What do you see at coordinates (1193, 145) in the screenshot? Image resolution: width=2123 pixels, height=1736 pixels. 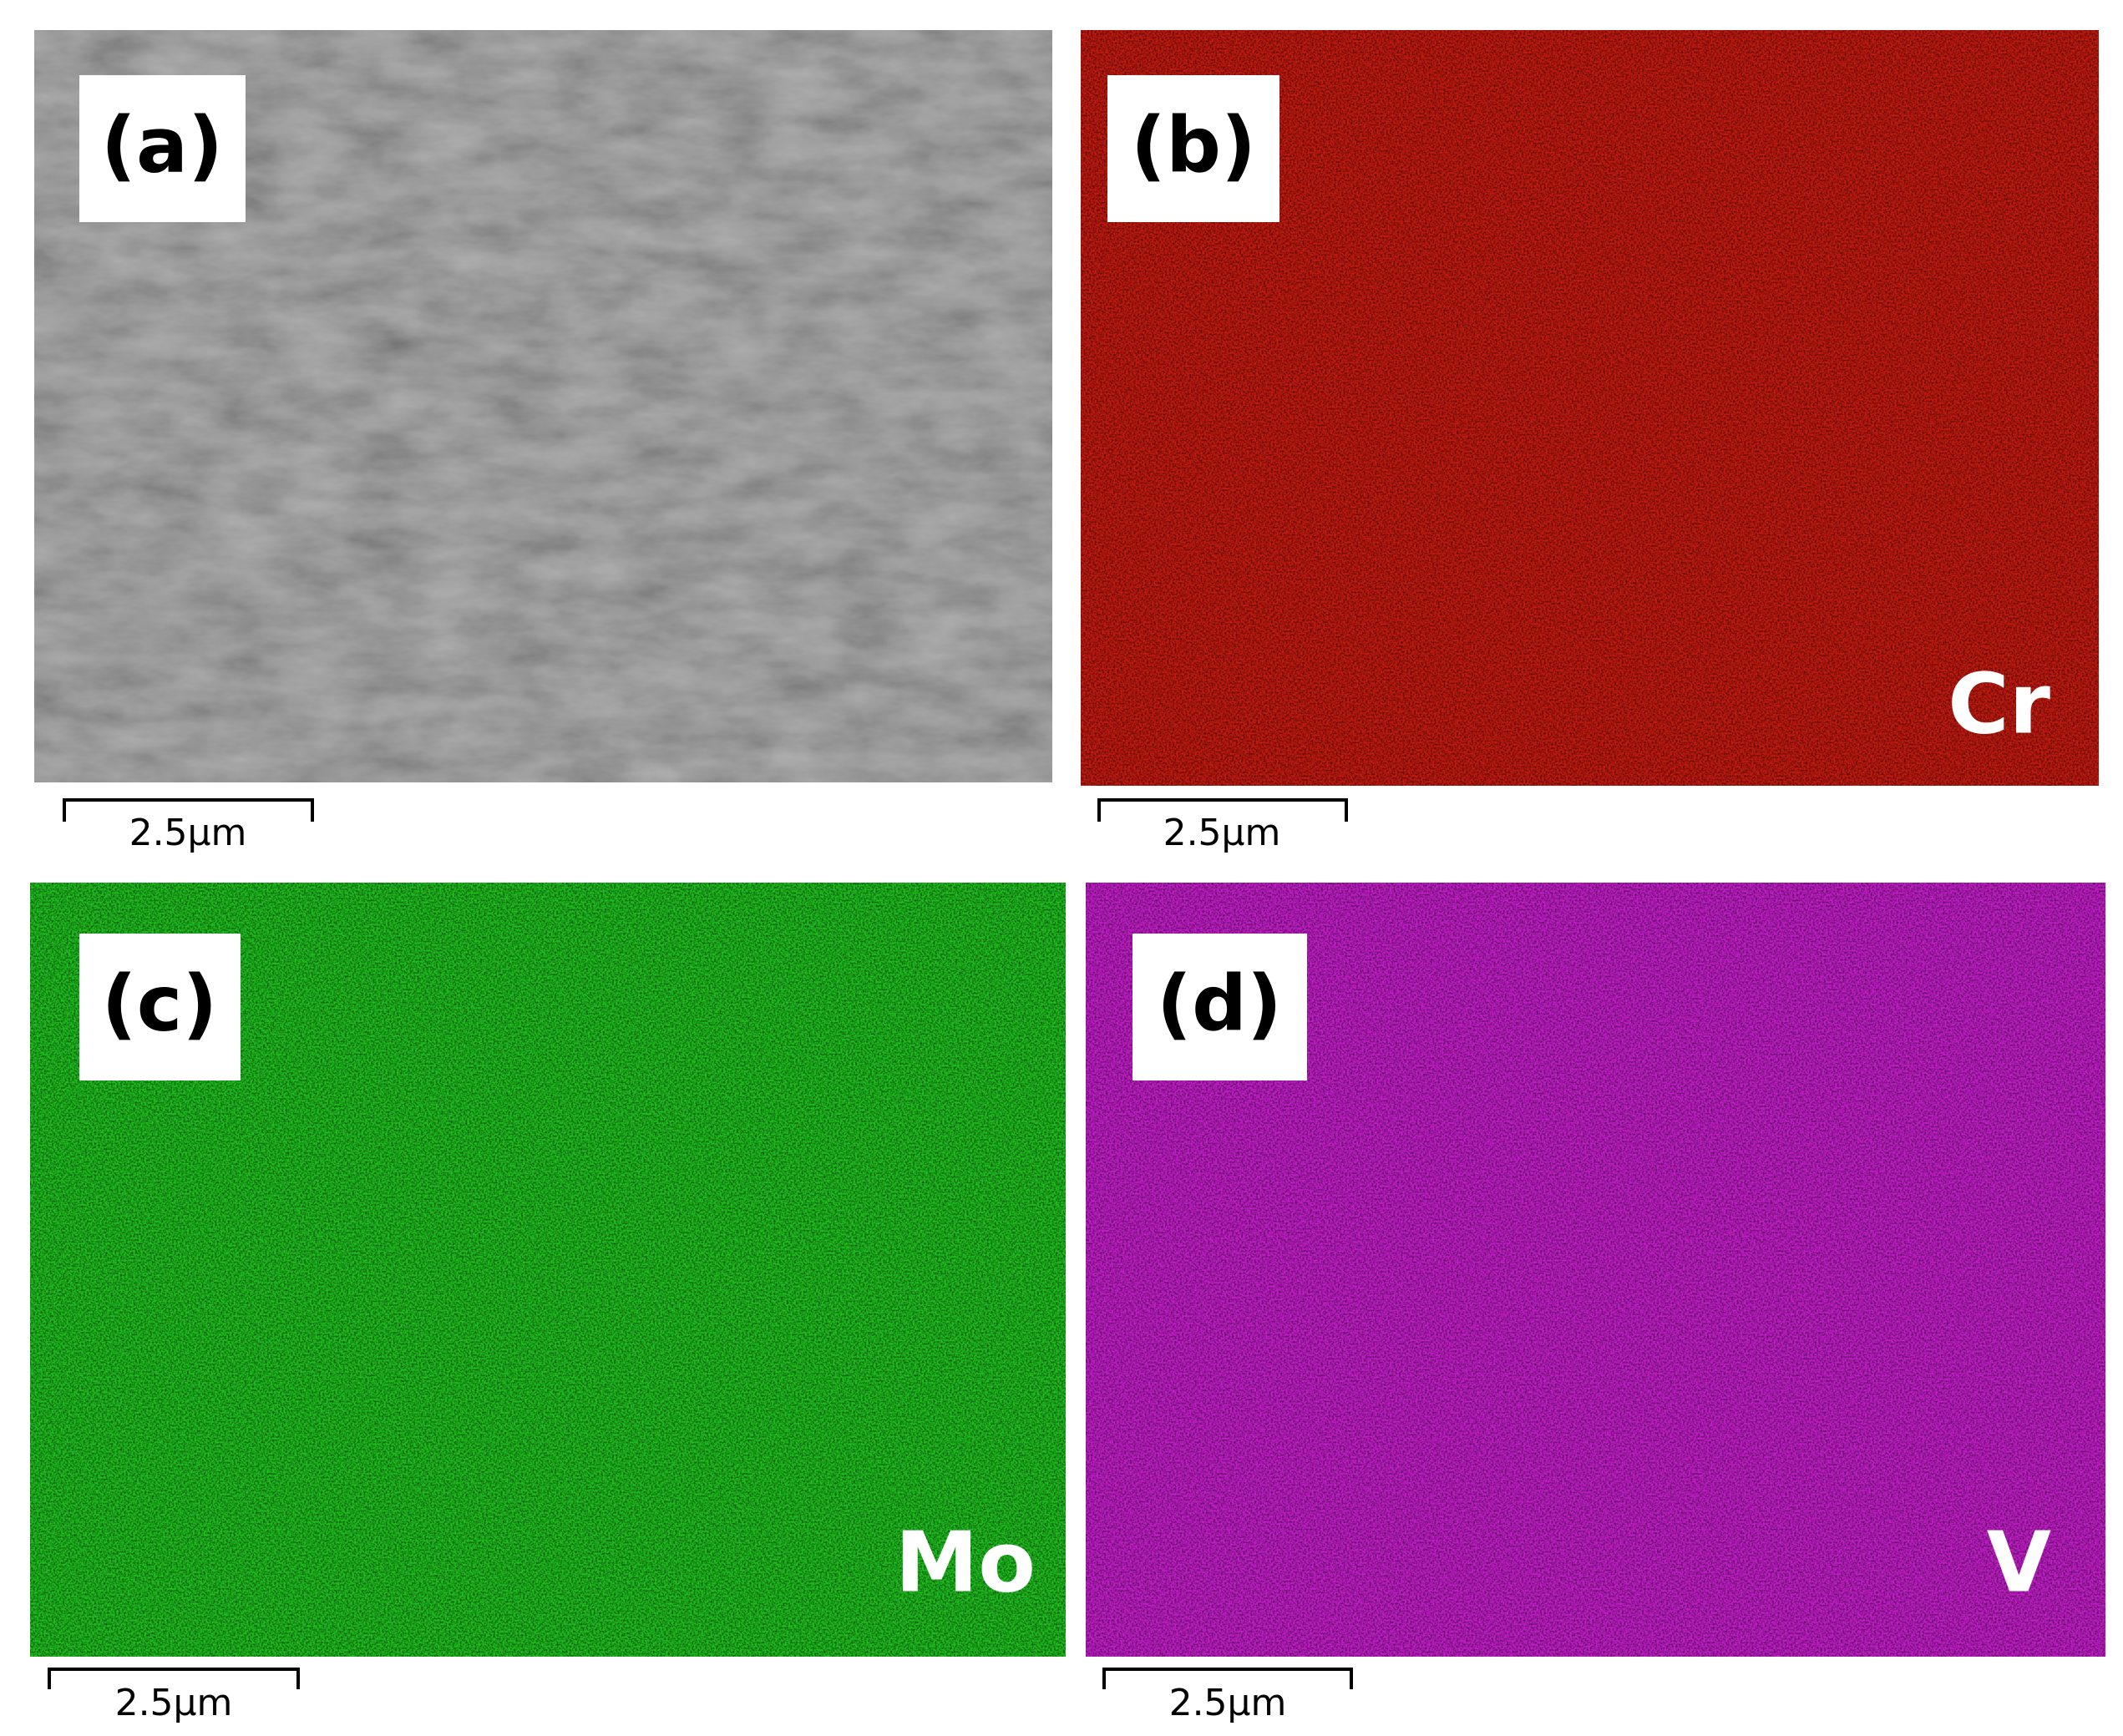 I see `panel-label: (b)` at bounding box center [1193, 145].